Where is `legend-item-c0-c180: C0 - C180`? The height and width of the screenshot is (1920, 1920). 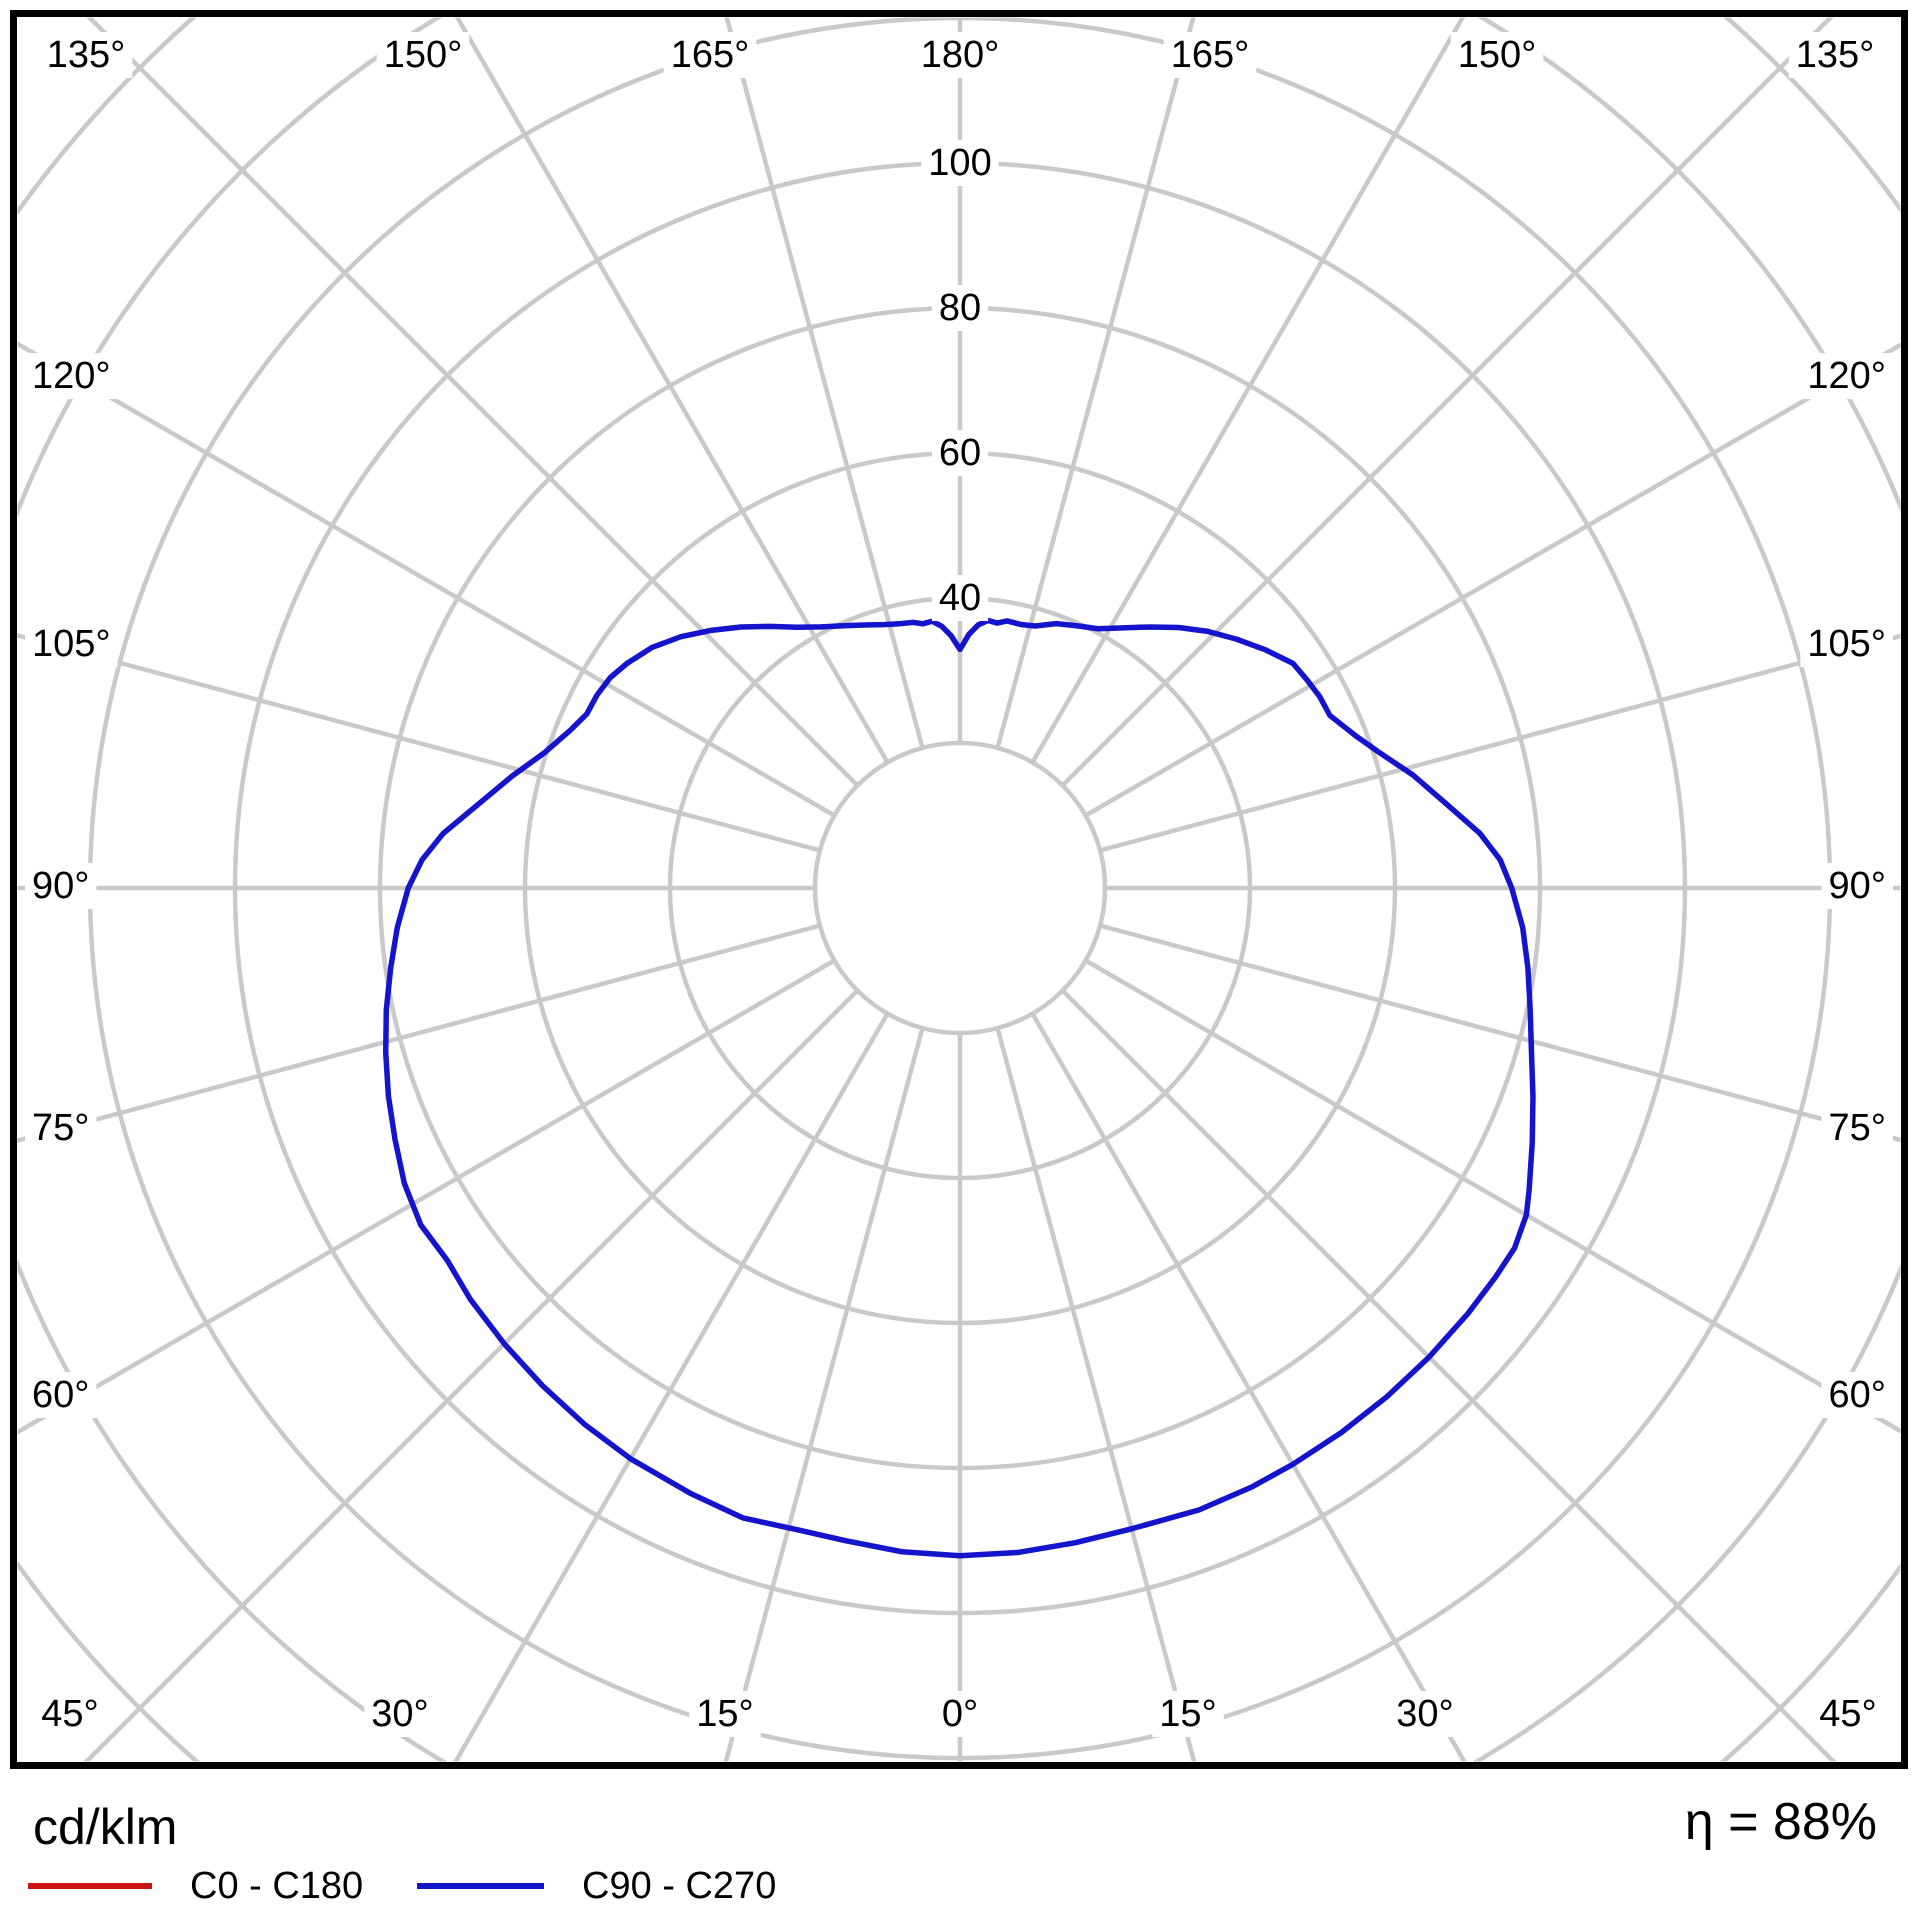
legend-item-c0-c180: C0 - C180 is located at coordinates (195, 1886).